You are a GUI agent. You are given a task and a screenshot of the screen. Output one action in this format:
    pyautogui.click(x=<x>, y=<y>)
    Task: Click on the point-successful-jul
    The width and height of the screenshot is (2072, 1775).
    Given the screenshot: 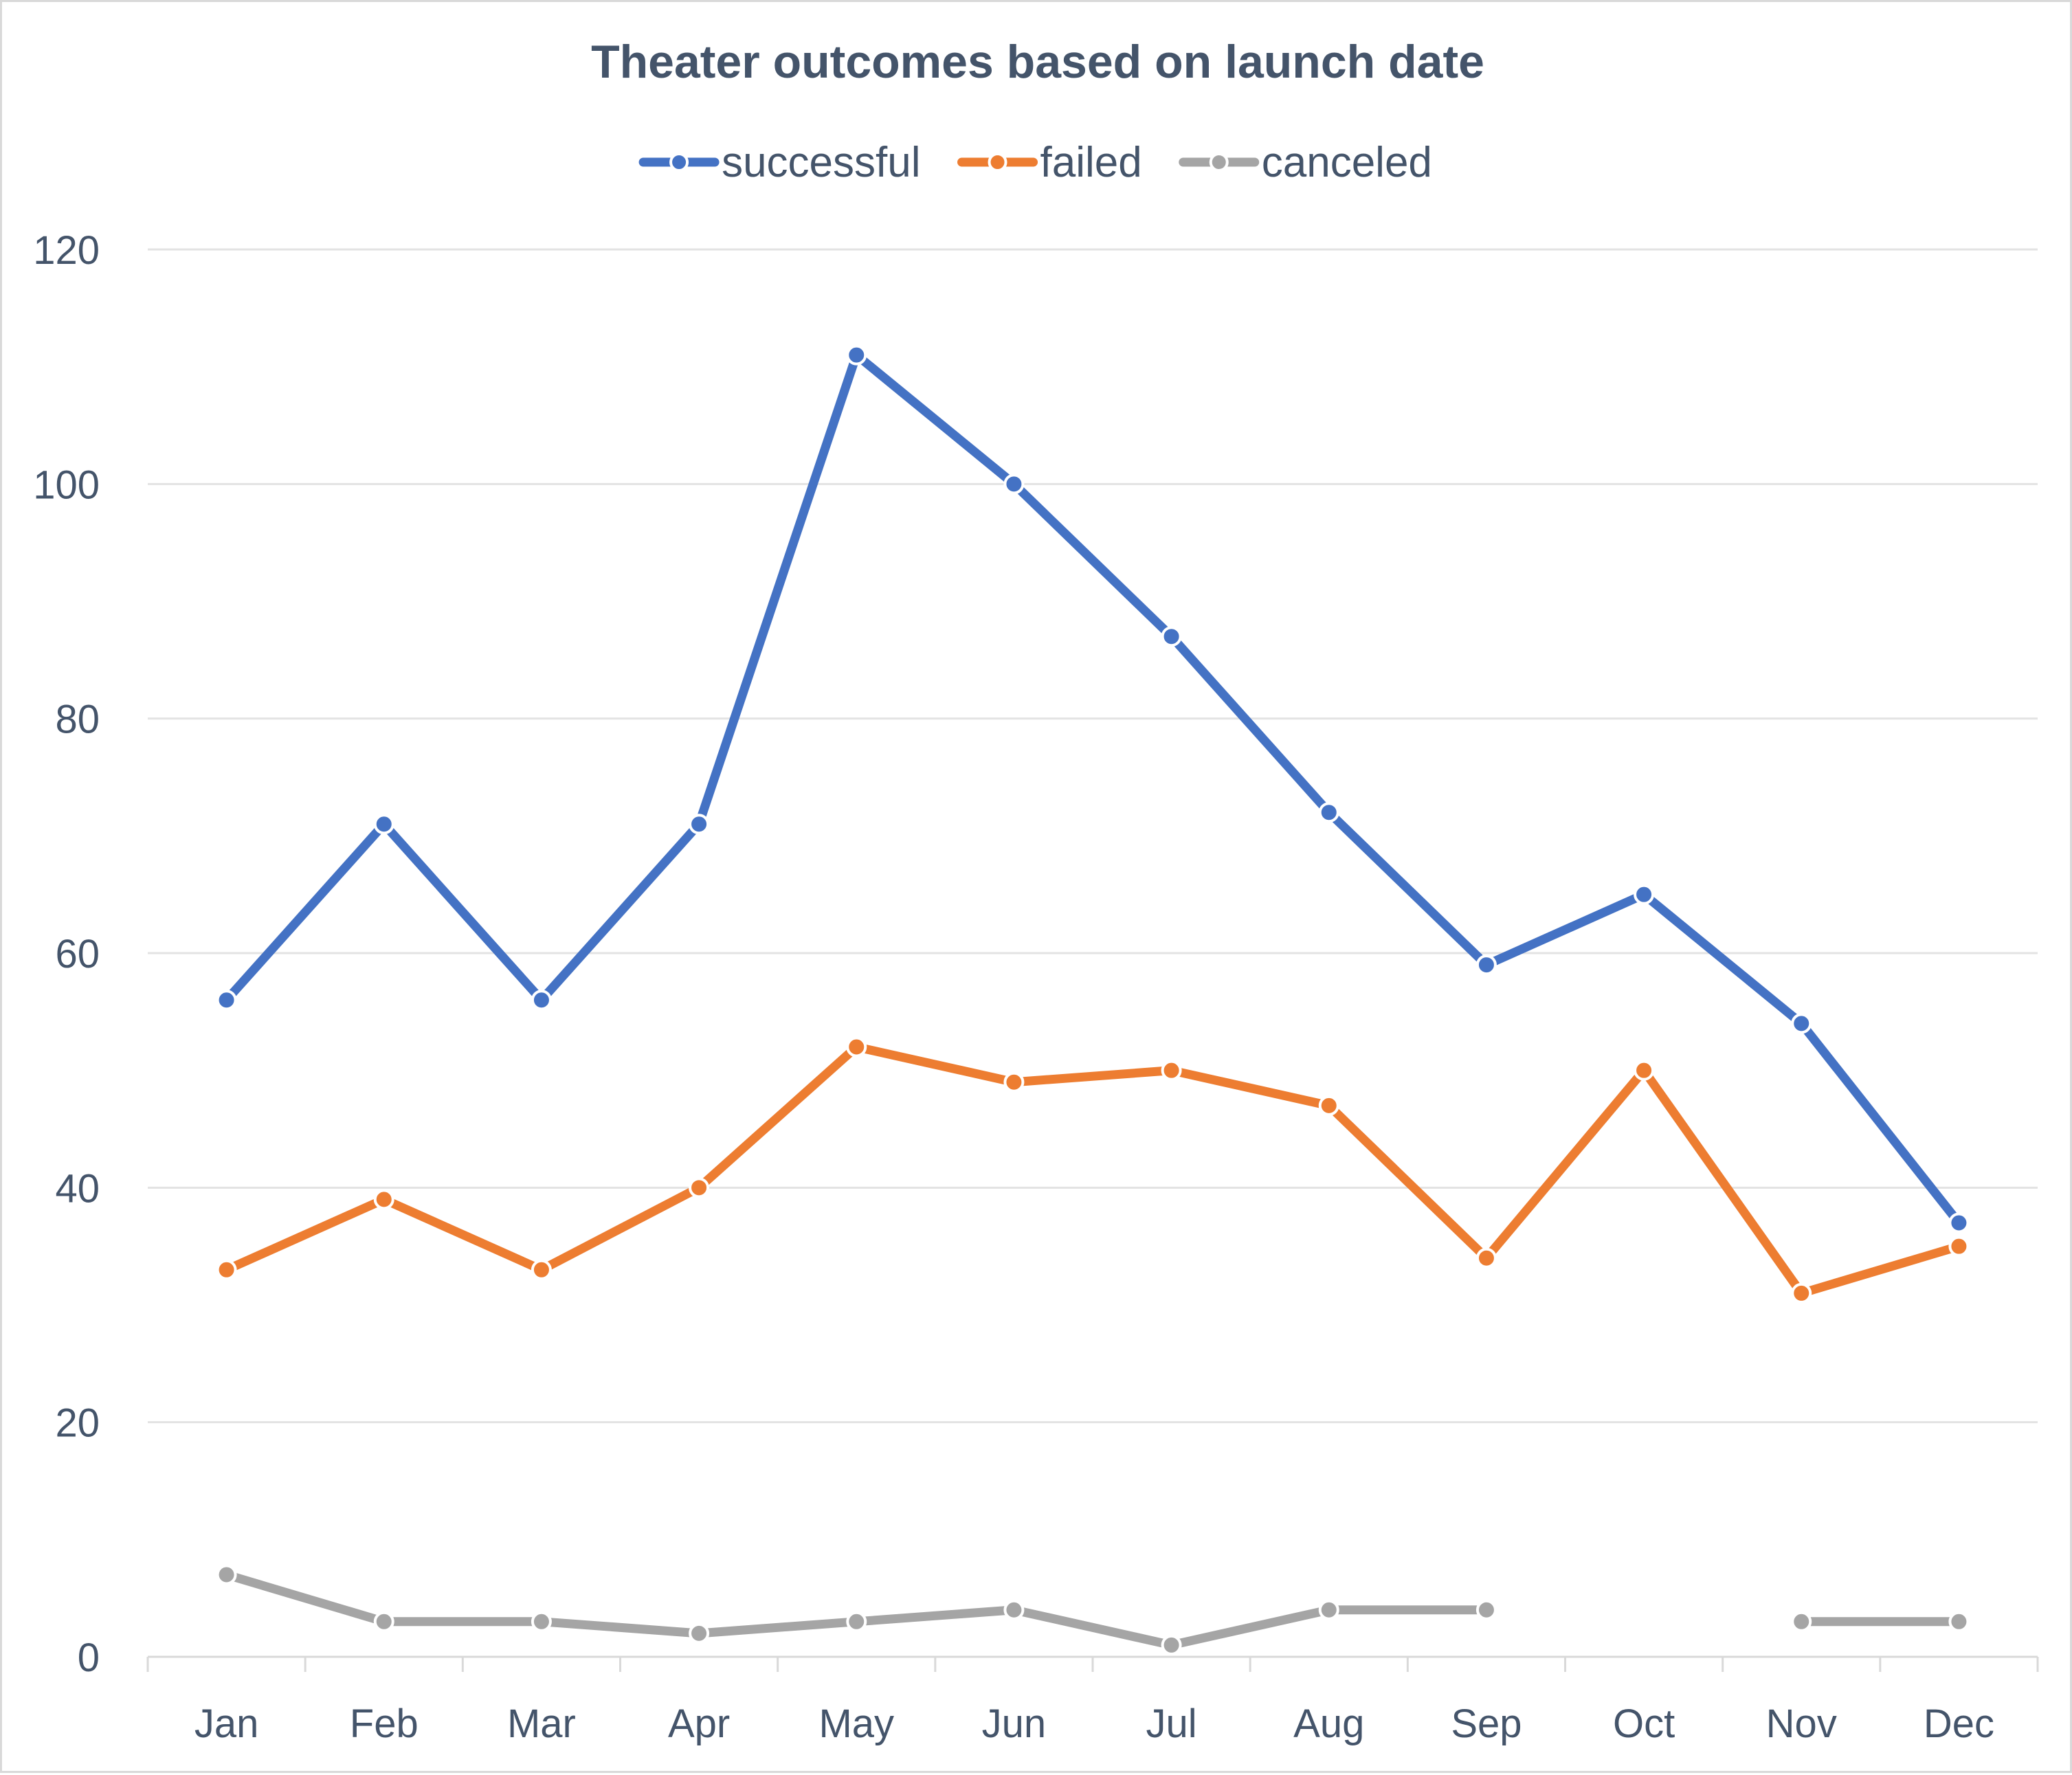 What is the action you would take?
    pyautogui.click(x=1171, y=636)
    